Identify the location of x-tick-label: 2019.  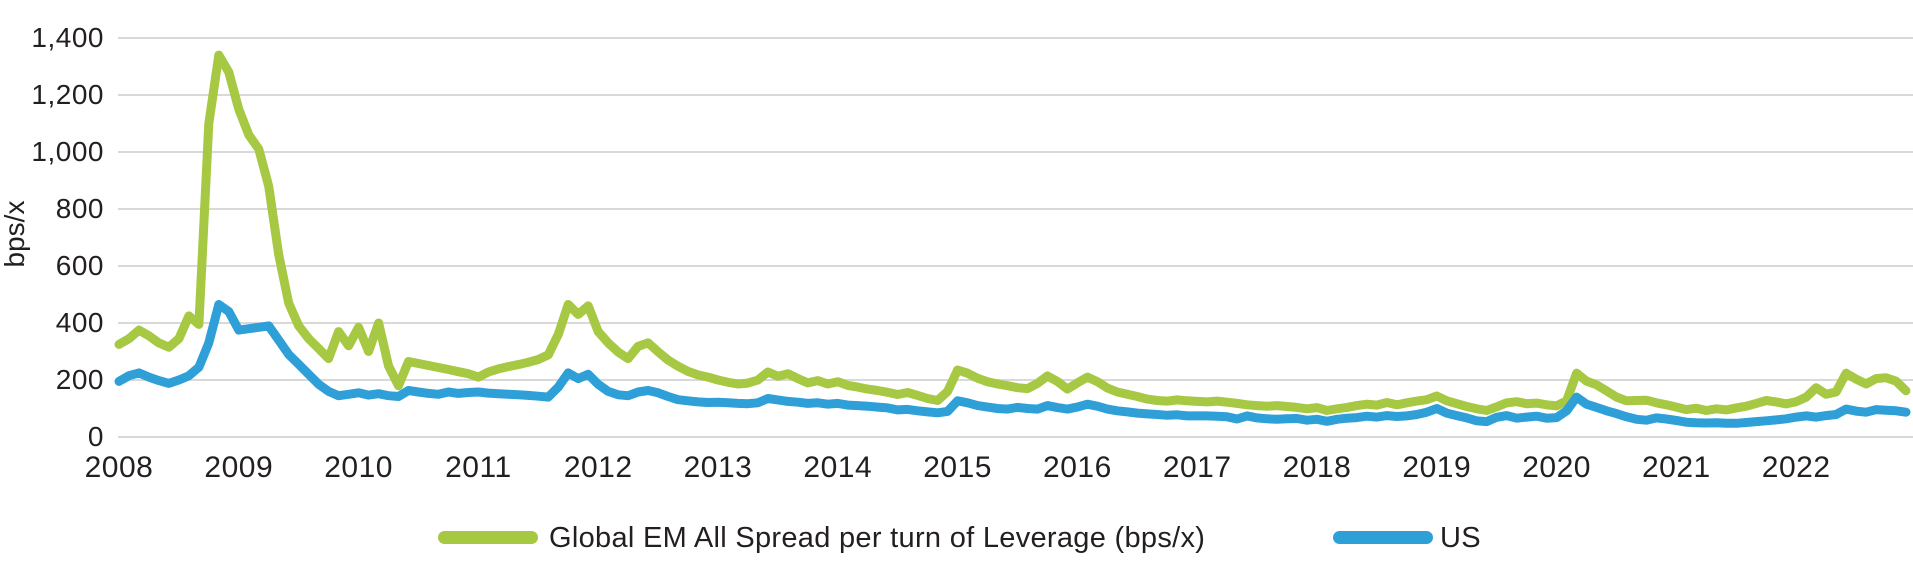
(1437, 467).